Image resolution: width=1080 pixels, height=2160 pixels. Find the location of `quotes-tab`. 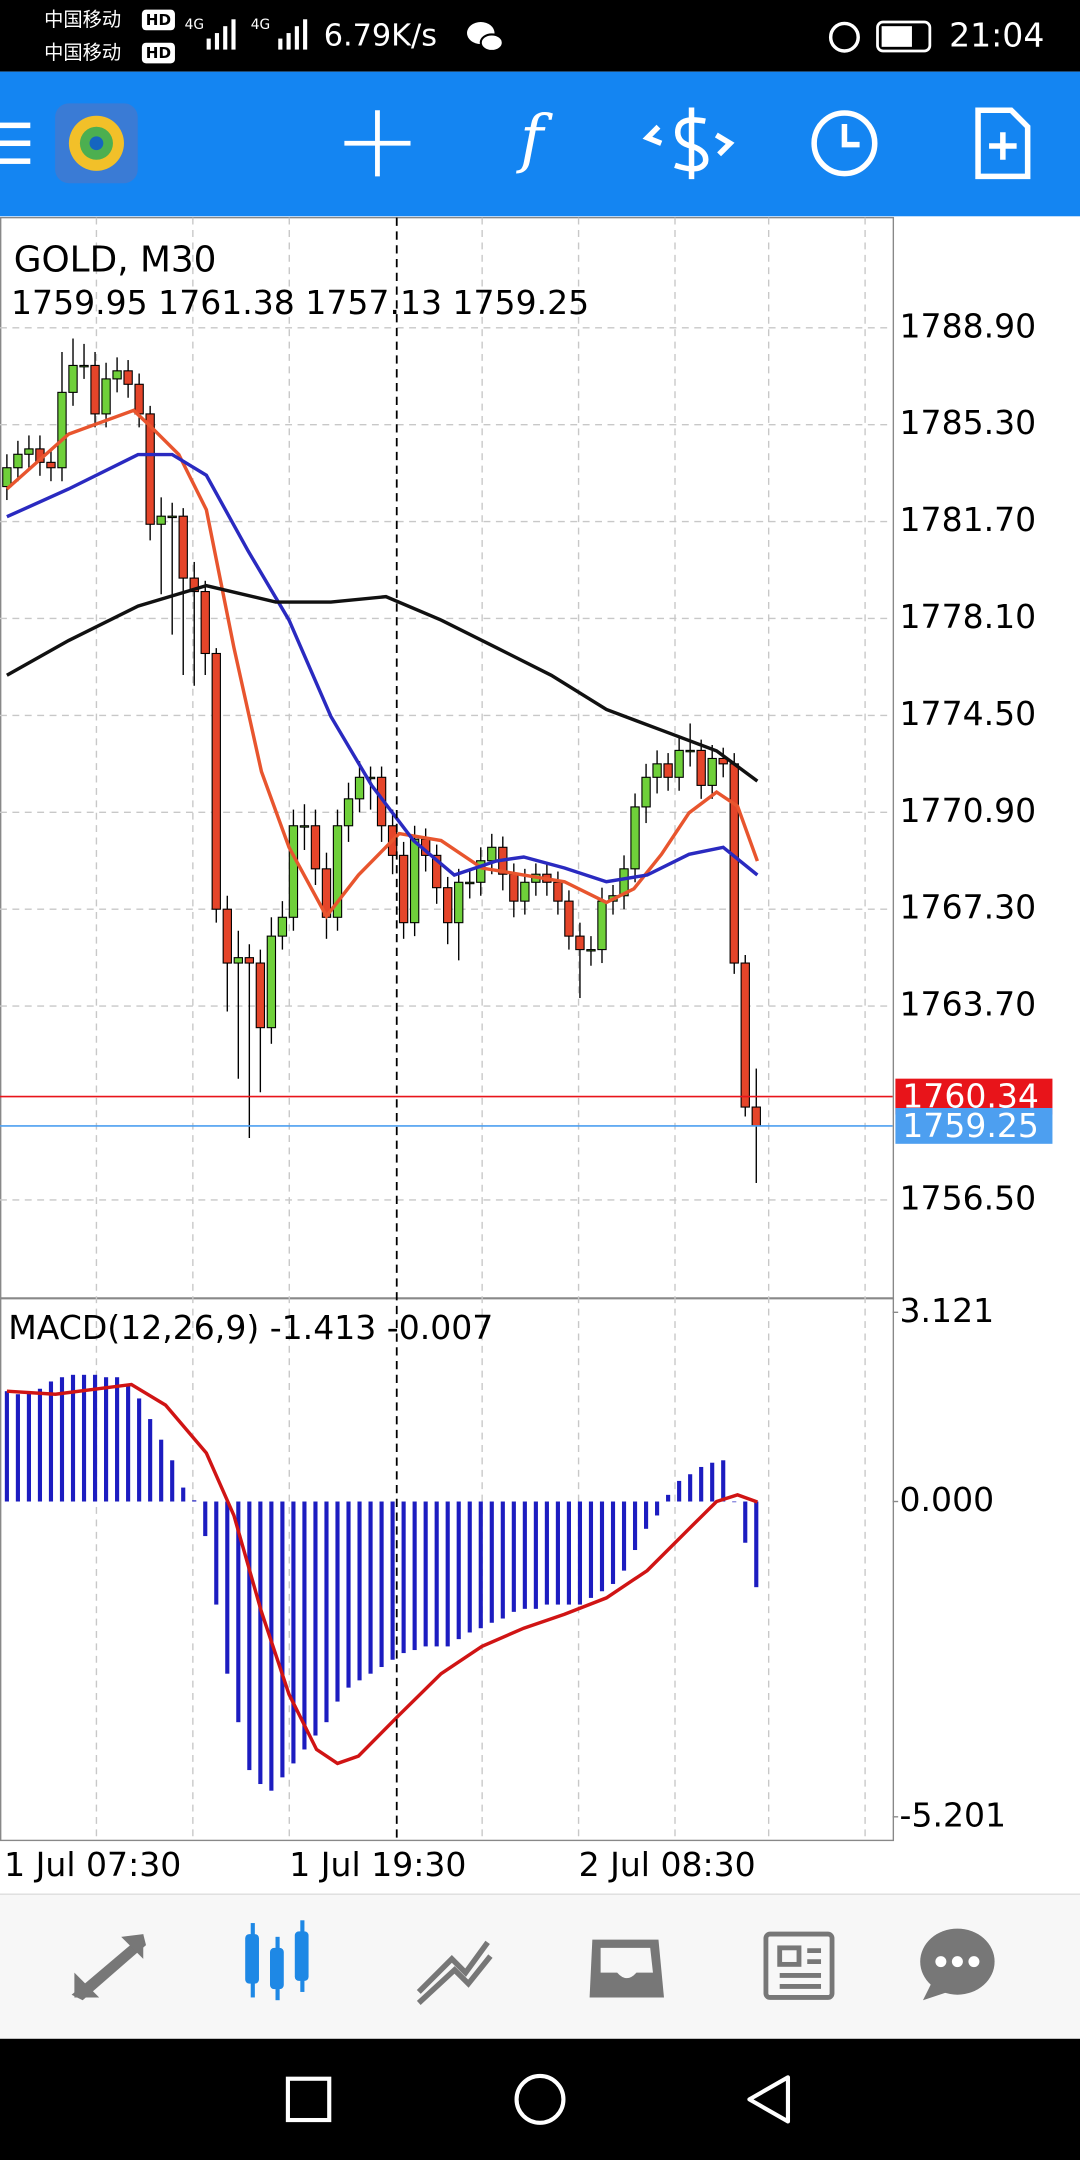

quotes-tab is located at coordinates (109, 1967).